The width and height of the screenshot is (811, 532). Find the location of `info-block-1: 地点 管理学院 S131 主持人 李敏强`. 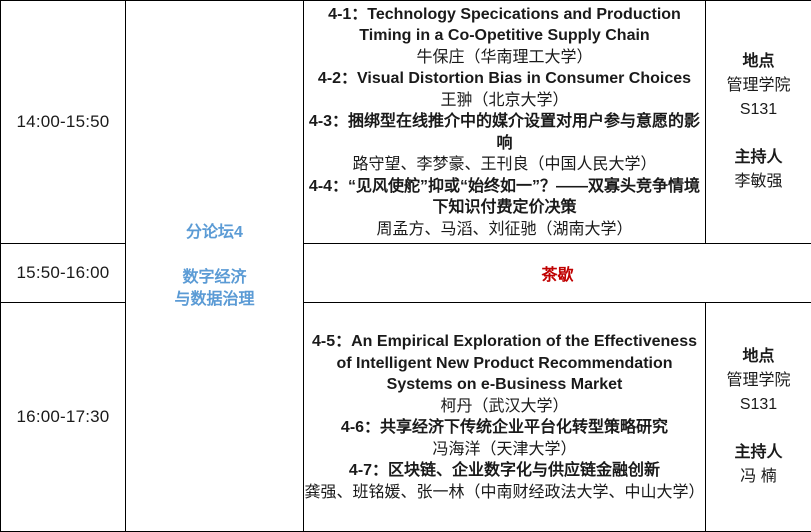

info-block-1: 地点 管理学院 S131 主持人 李敏强 is located at coordinates (758, 122).